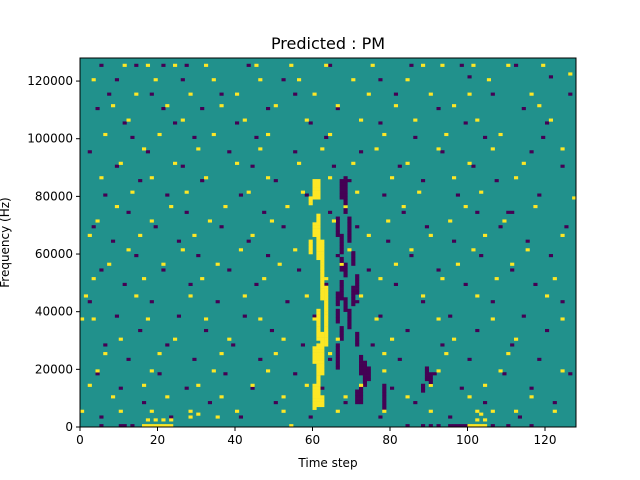 This screenshot has width=640, height=480. What do you see at coordinates (234, 440) in the screenshot?
I see `x-tick-label: 40` at bounding box center [234, 440].